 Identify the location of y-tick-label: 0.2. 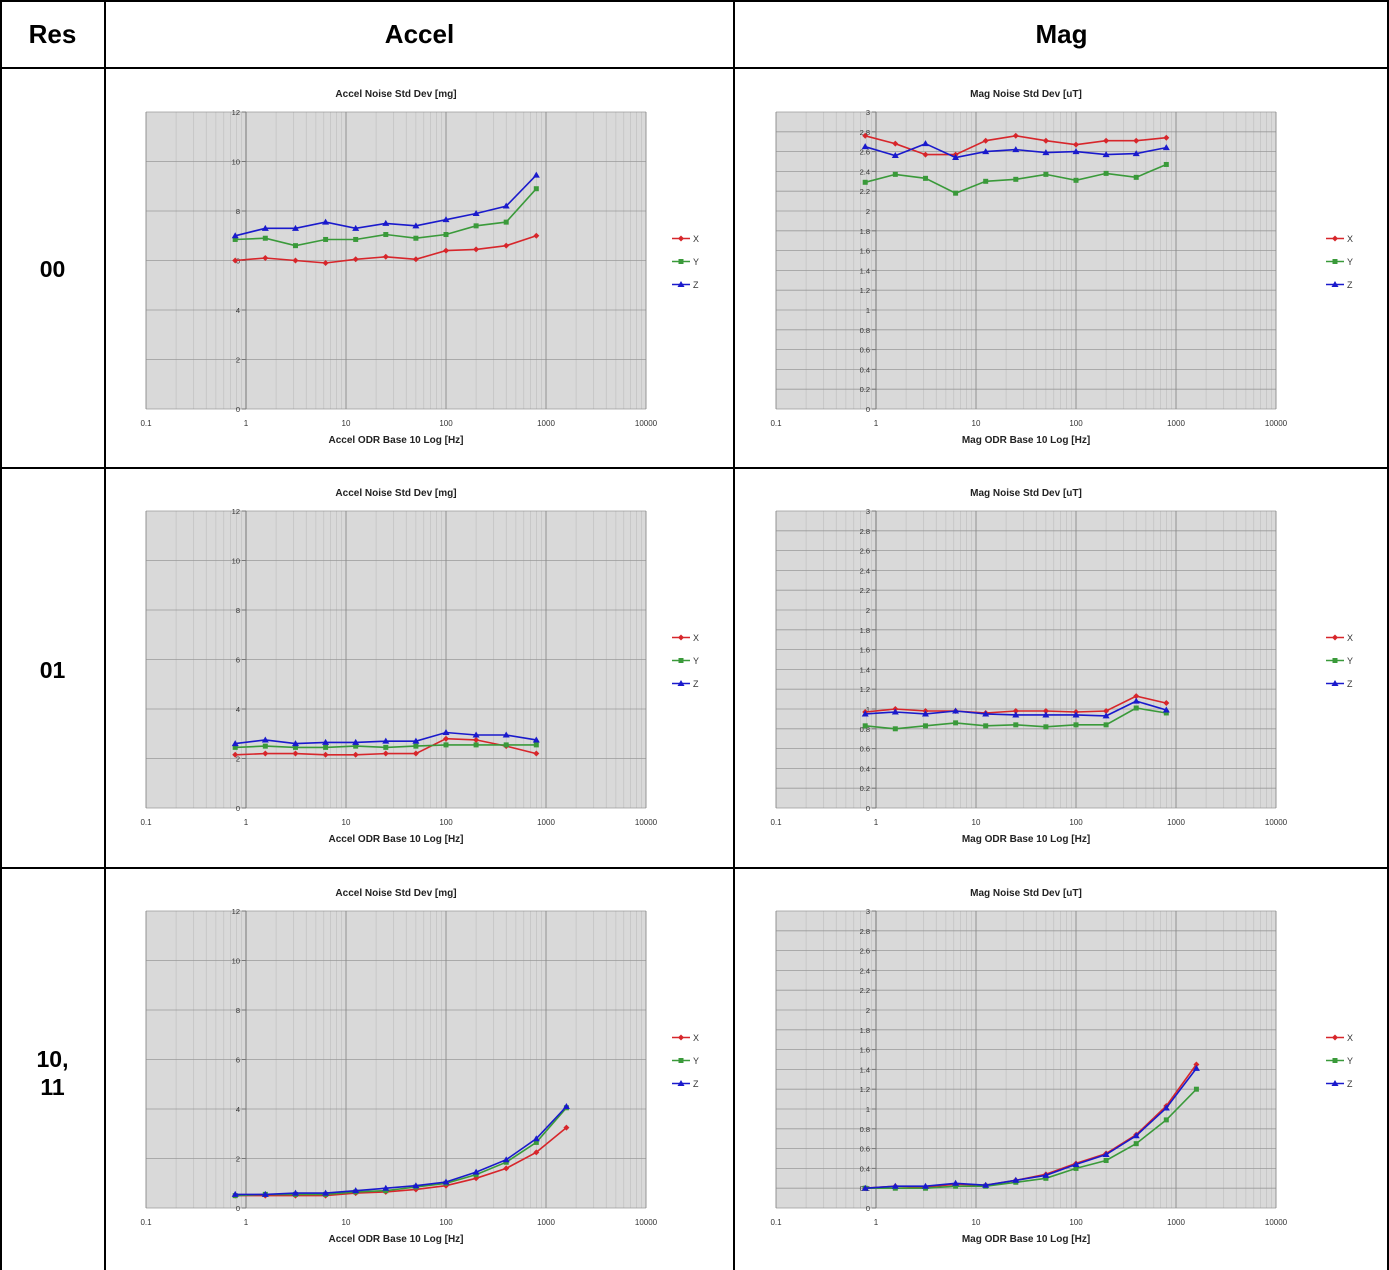
(865, 389).